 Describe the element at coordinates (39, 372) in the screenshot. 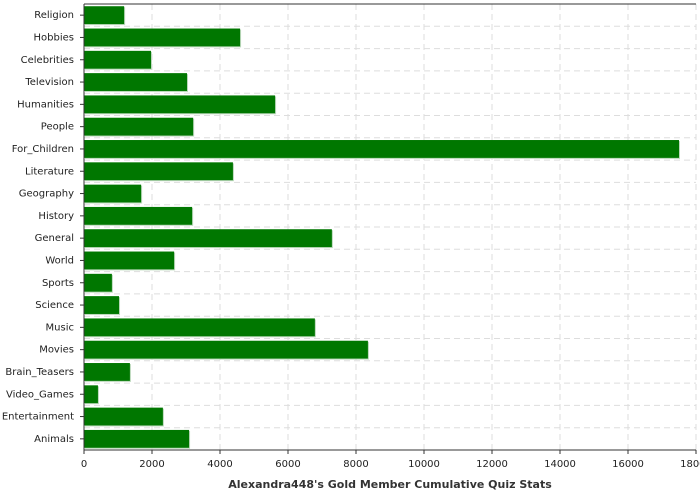

I see `y-tick-label: Brain_Teasers` at that location.